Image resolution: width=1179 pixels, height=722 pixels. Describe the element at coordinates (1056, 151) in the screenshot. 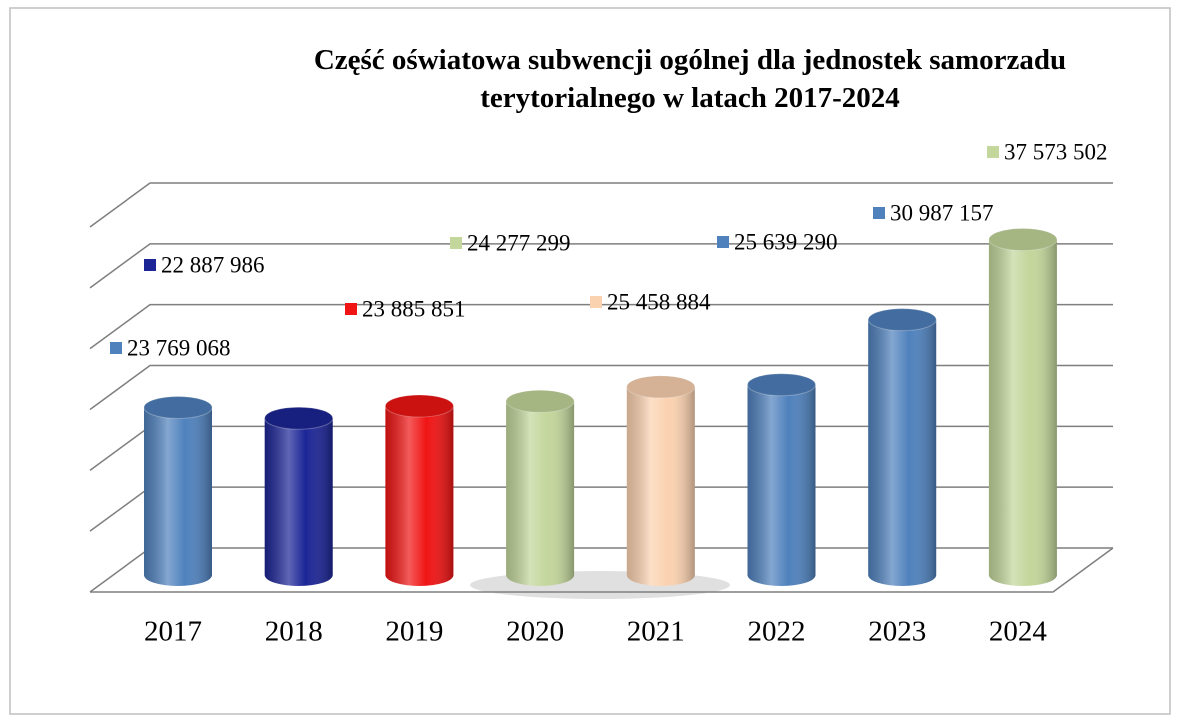

I see `data-label: 37 573 502` at that location.